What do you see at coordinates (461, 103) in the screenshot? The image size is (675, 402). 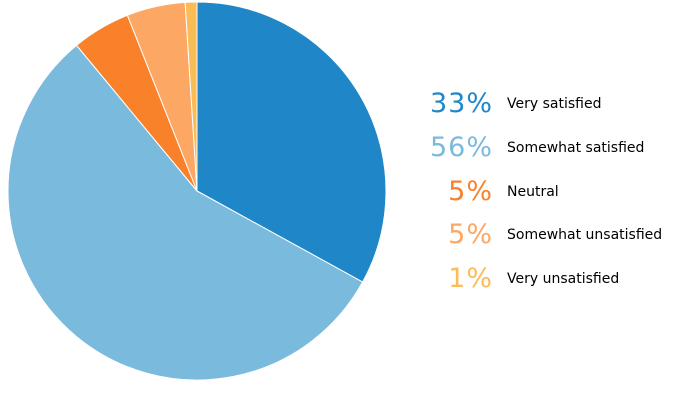 I see `legend-percent: 33%` at bounding box center [461, 103].